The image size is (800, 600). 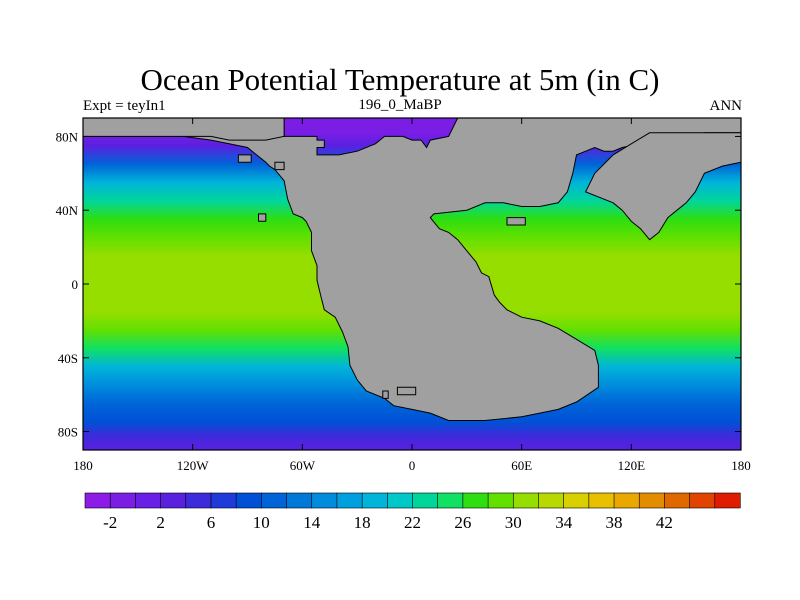 What do you see at coordinates (75, 284) in the screenshot?
I see `lat-tick-label: 0` at bounding box center [75, 284].